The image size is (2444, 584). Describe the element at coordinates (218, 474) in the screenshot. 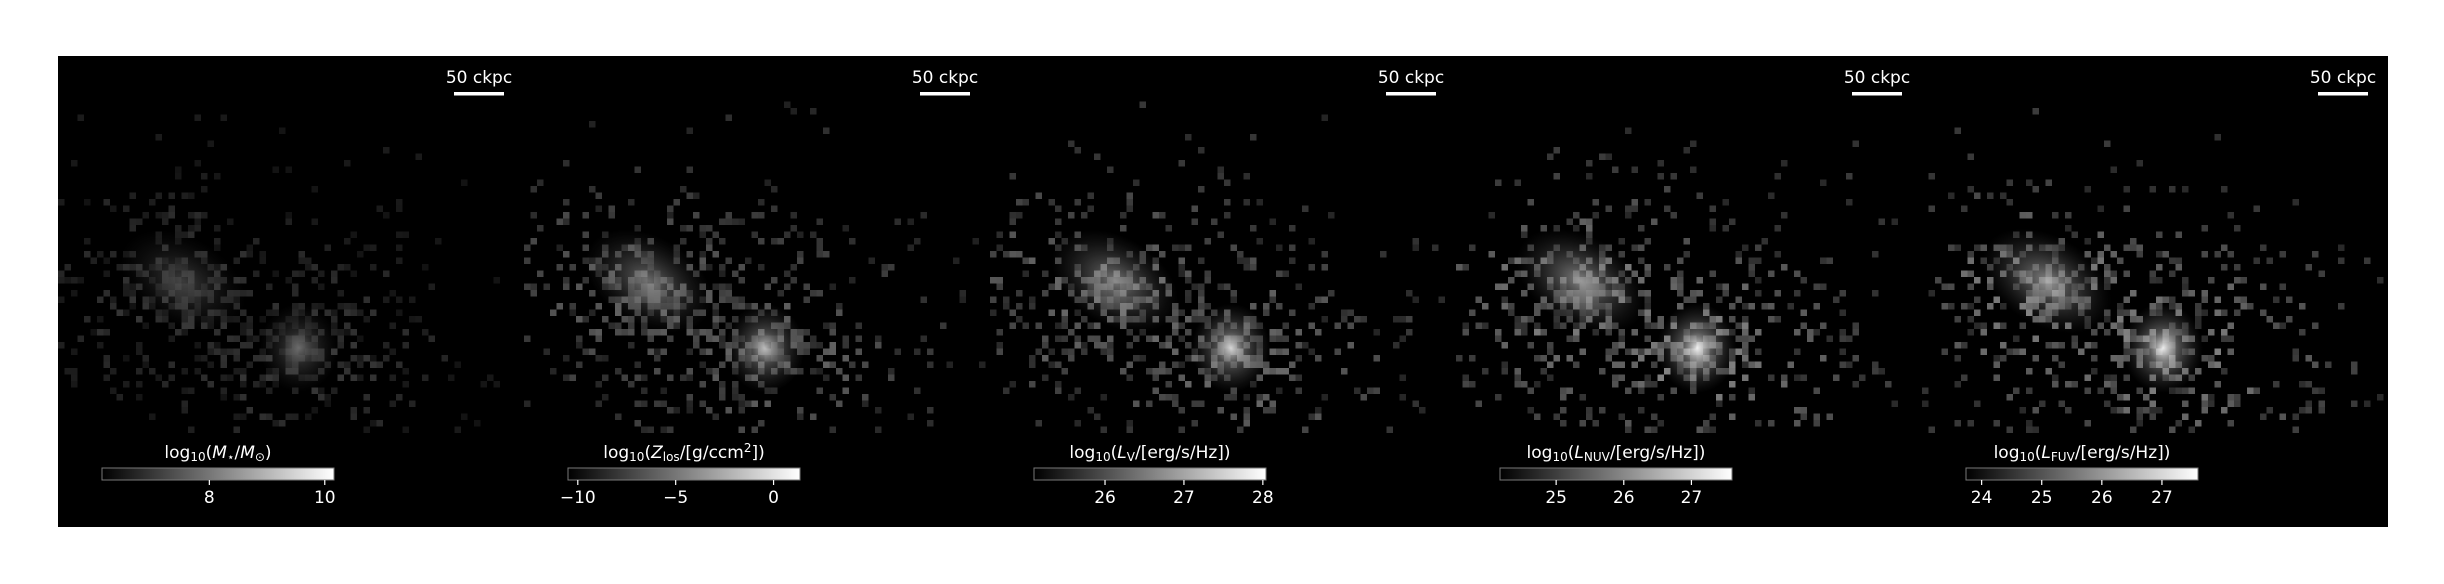

I see `colorbar` at that location.